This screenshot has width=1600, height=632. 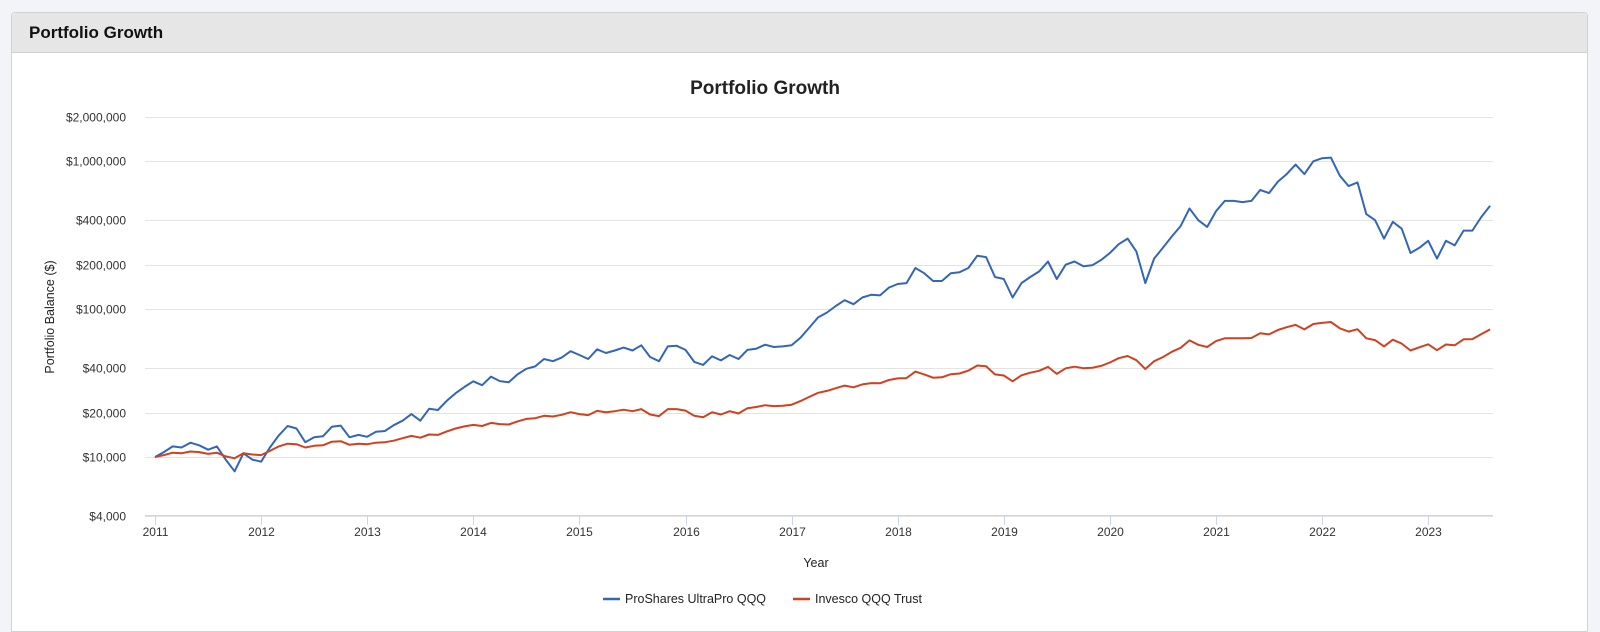 I want to click on legend: ProShares UltraPro QQQ Invesco QQQ Trust, so click(x=763, y=599).